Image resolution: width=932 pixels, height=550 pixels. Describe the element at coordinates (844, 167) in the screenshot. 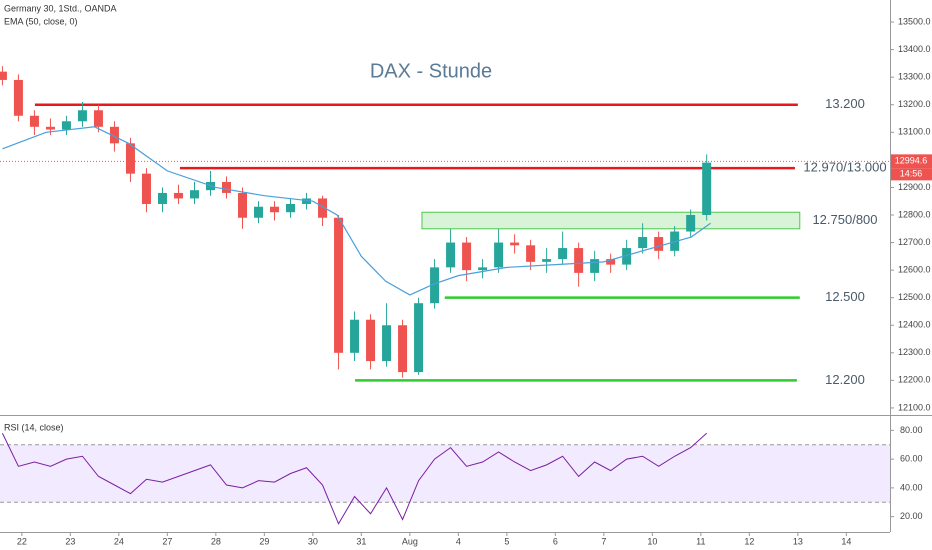

I see `level-label: 12.970/13.000` at that location.